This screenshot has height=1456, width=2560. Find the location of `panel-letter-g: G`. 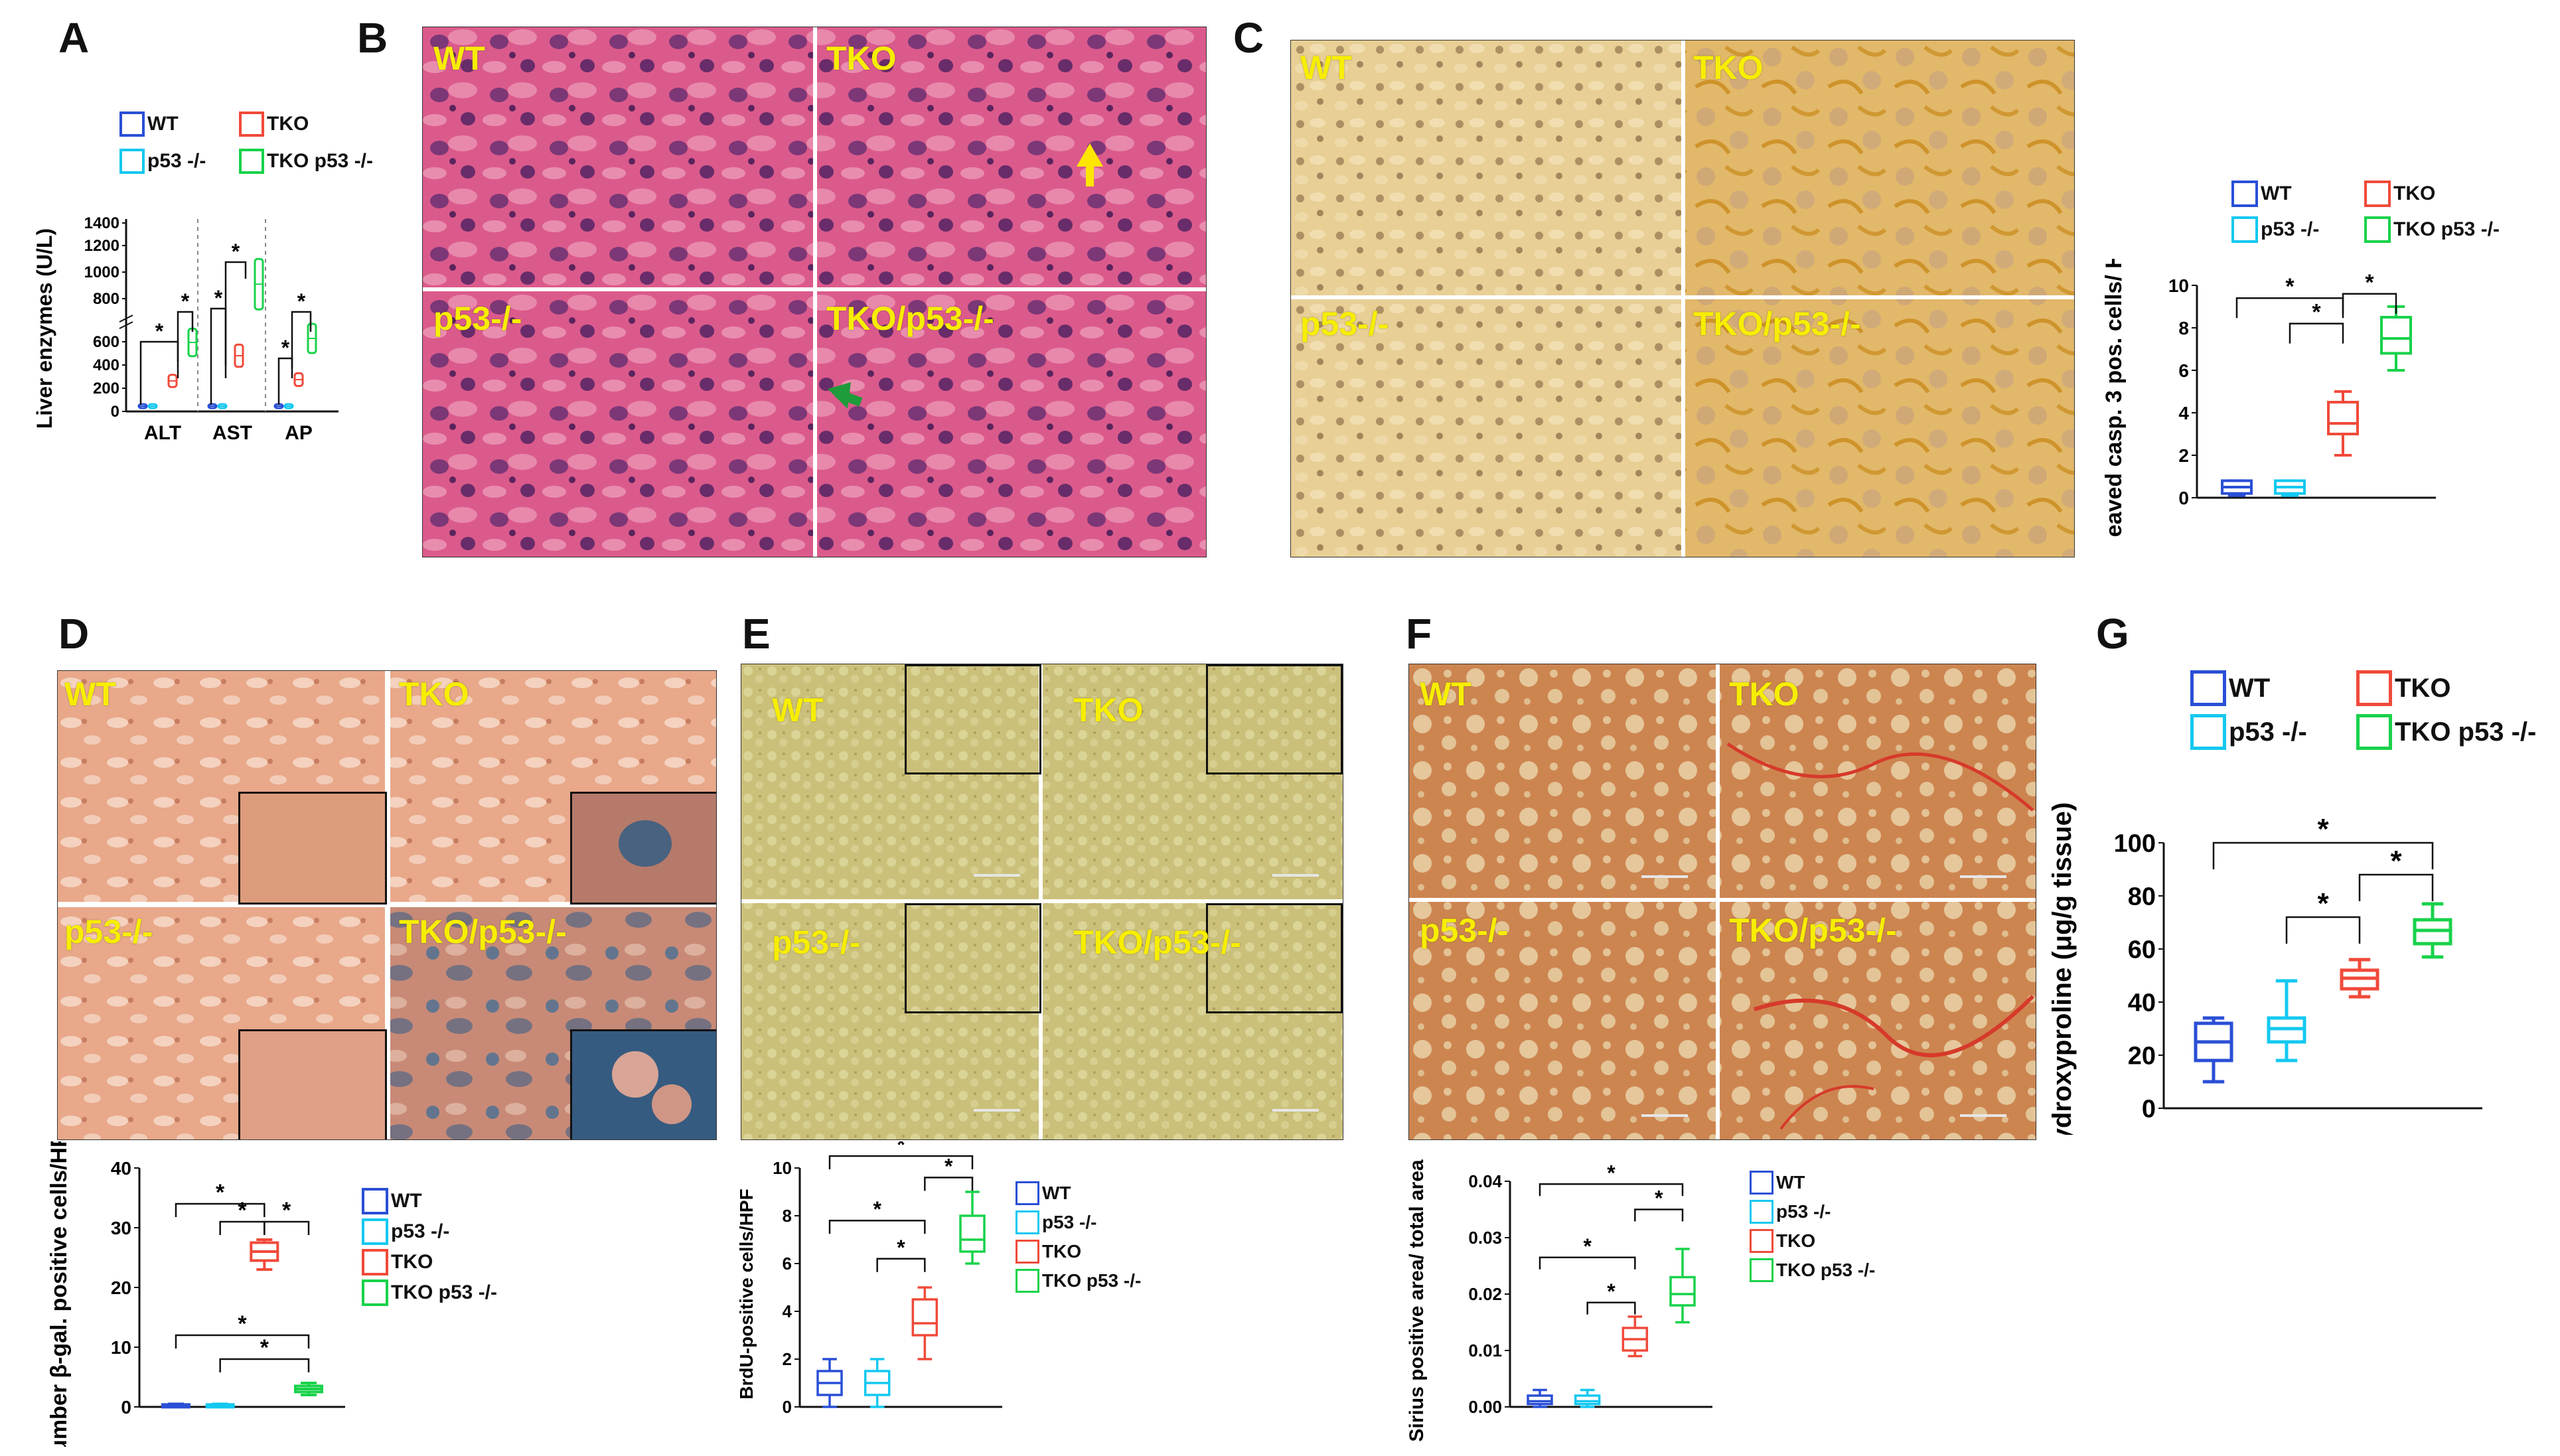

panel-letter-g: G is located at coordinates (2112, 634).